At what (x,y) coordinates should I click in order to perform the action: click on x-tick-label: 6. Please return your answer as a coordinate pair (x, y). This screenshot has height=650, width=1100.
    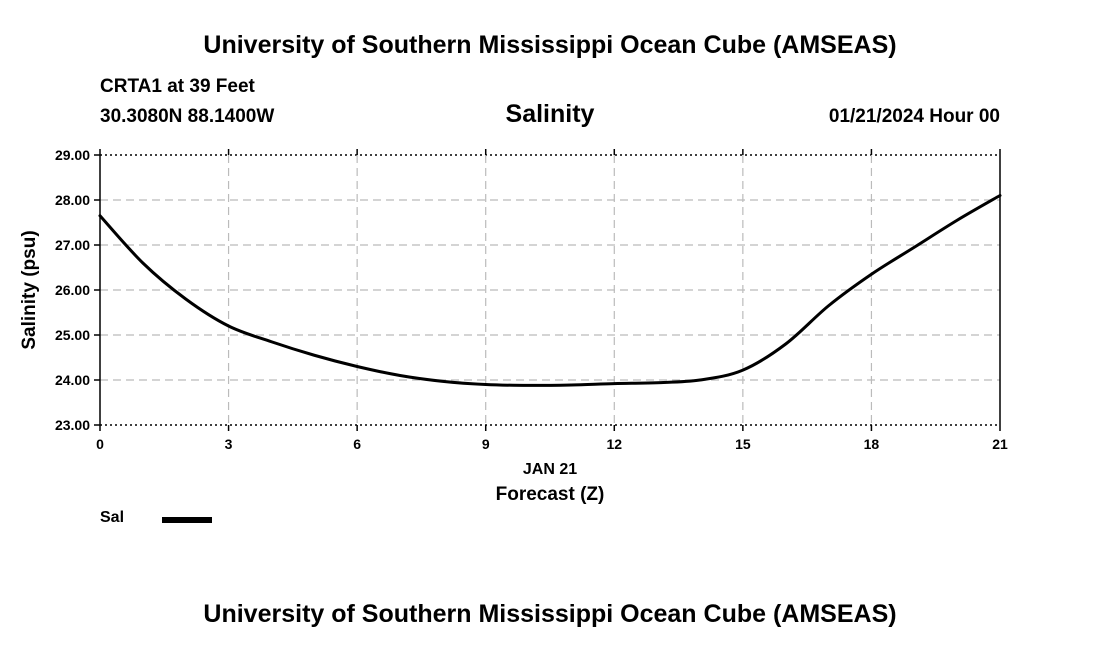
    Looking at the image, I should click on (357, 444).